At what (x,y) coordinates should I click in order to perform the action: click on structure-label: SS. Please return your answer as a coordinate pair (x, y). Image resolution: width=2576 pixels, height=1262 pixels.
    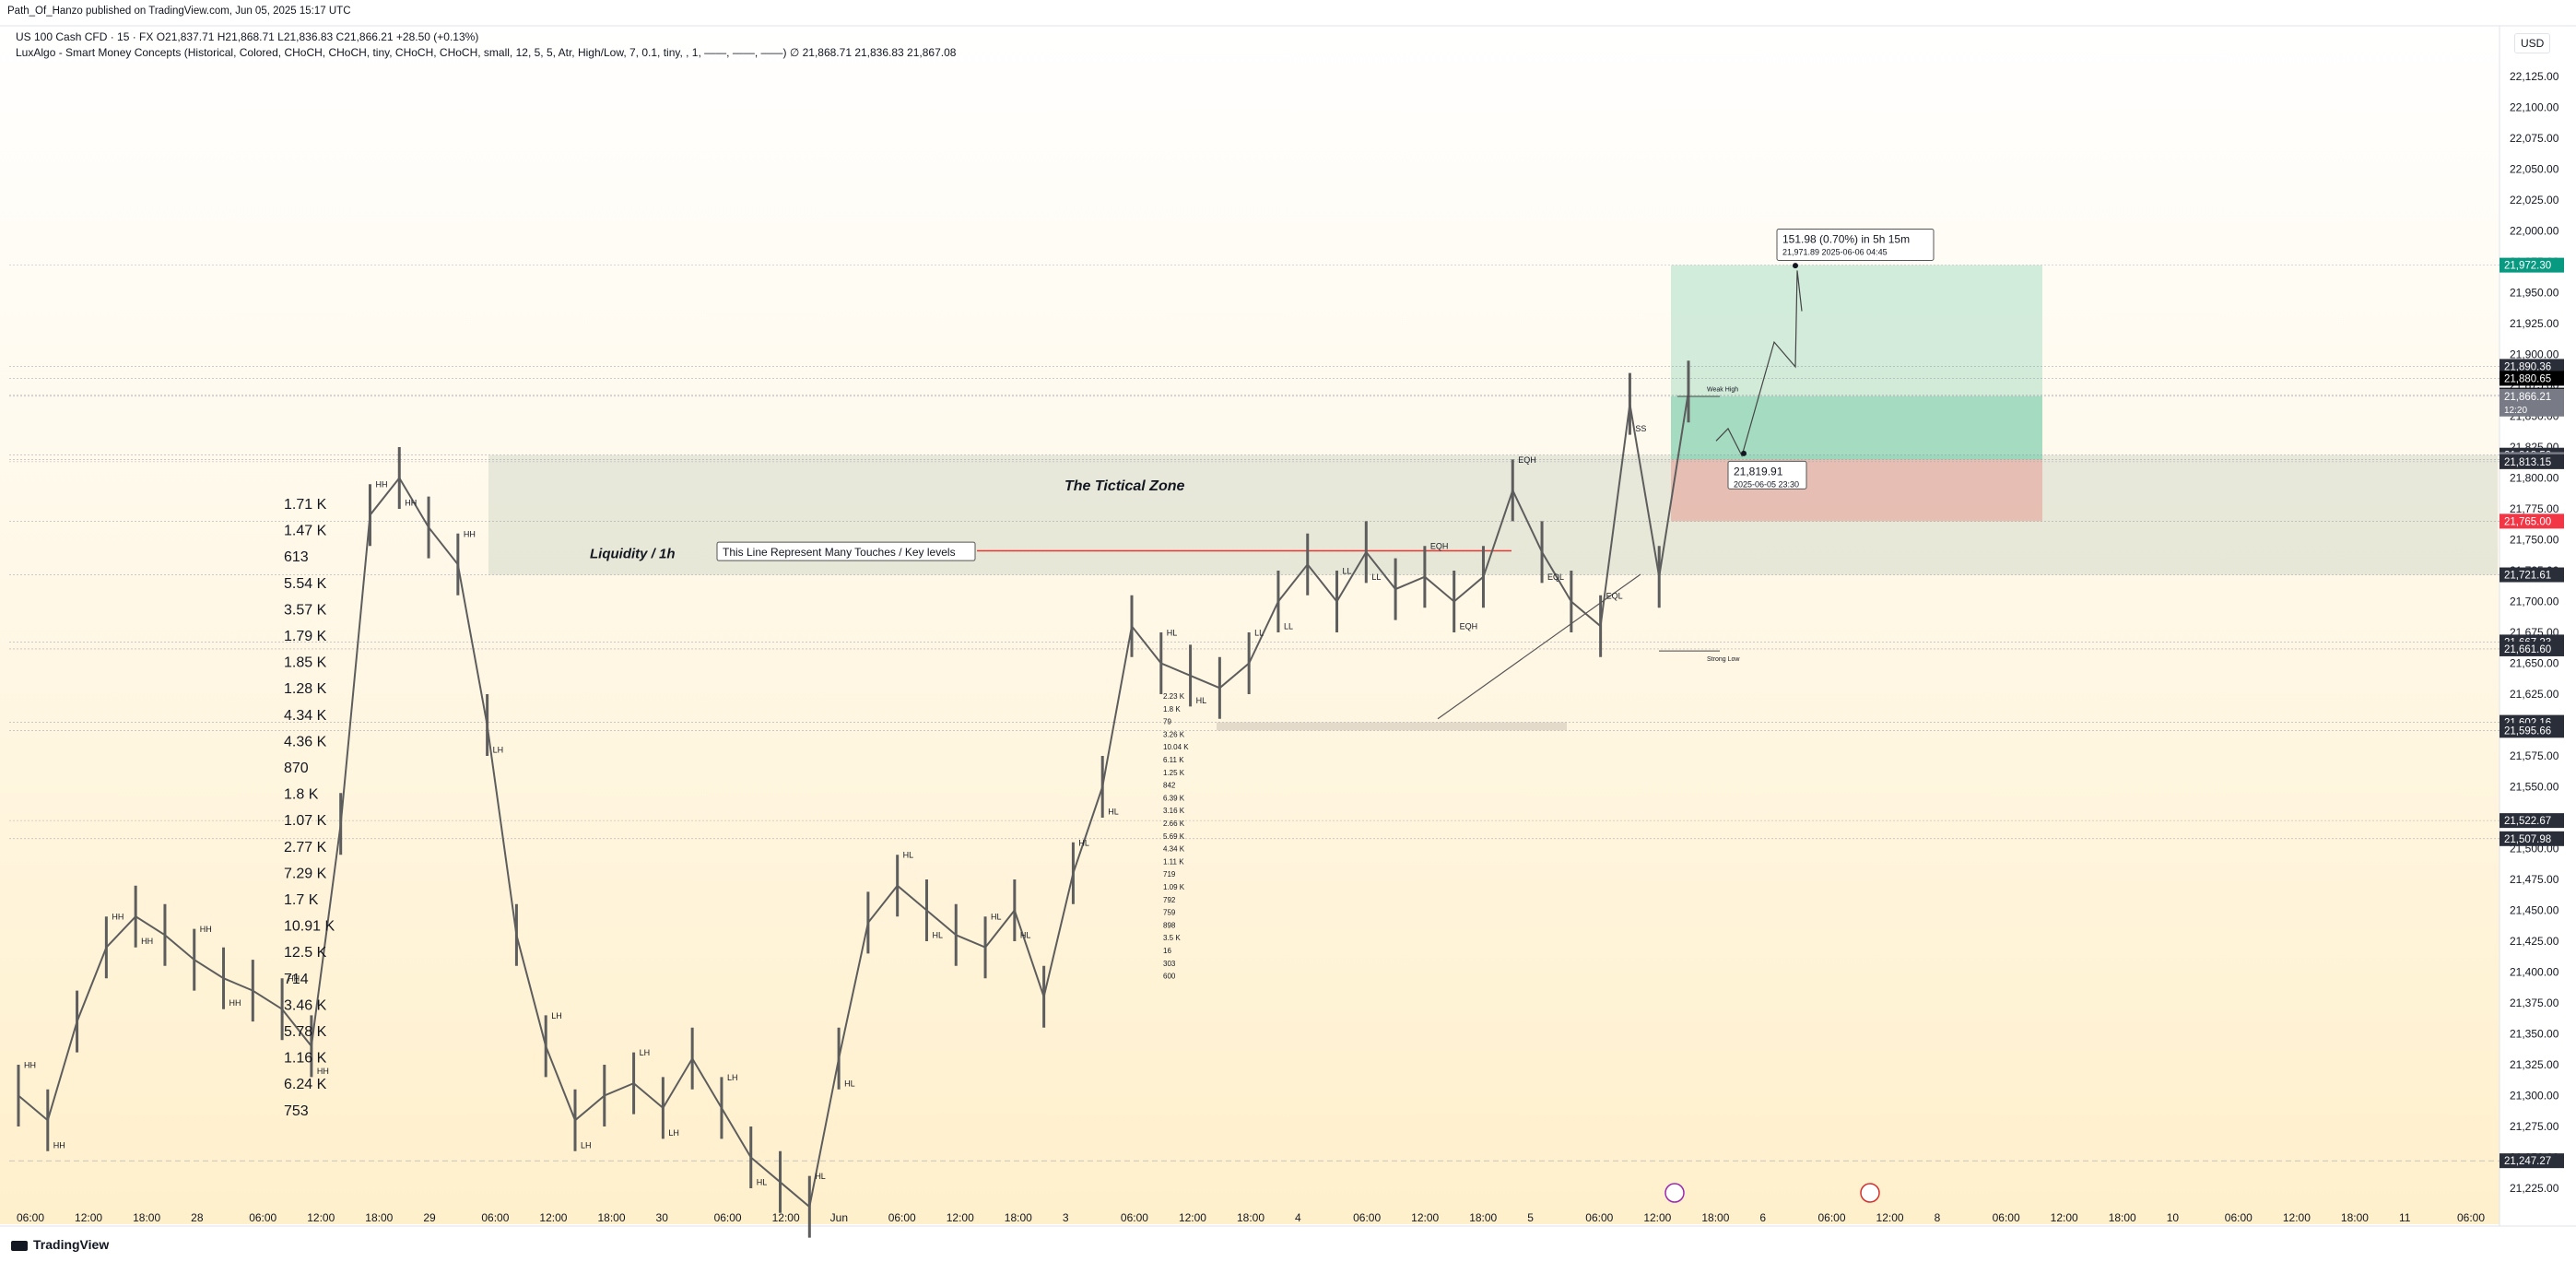
    Looking at the image, I should click on (1640, 428).